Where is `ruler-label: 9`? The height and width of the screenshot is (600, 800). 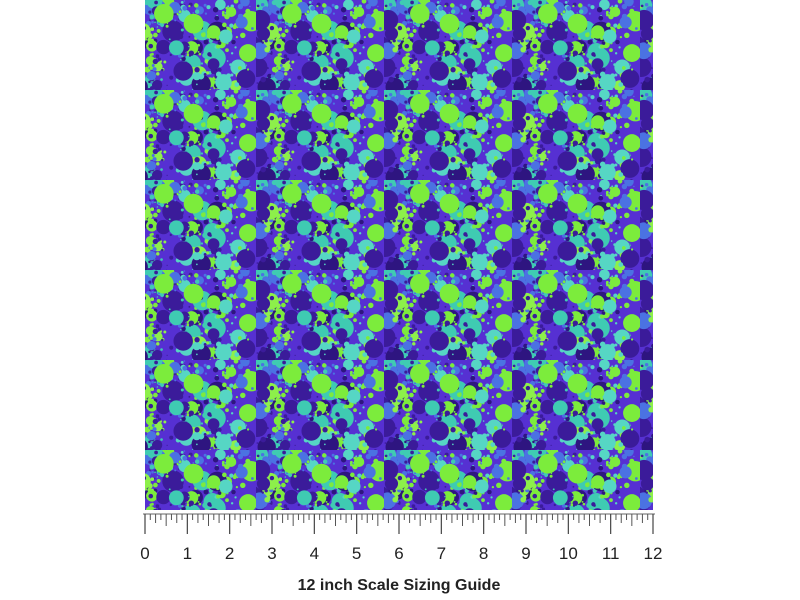 ruler-label: 9 is located at coordinates (525, 553).